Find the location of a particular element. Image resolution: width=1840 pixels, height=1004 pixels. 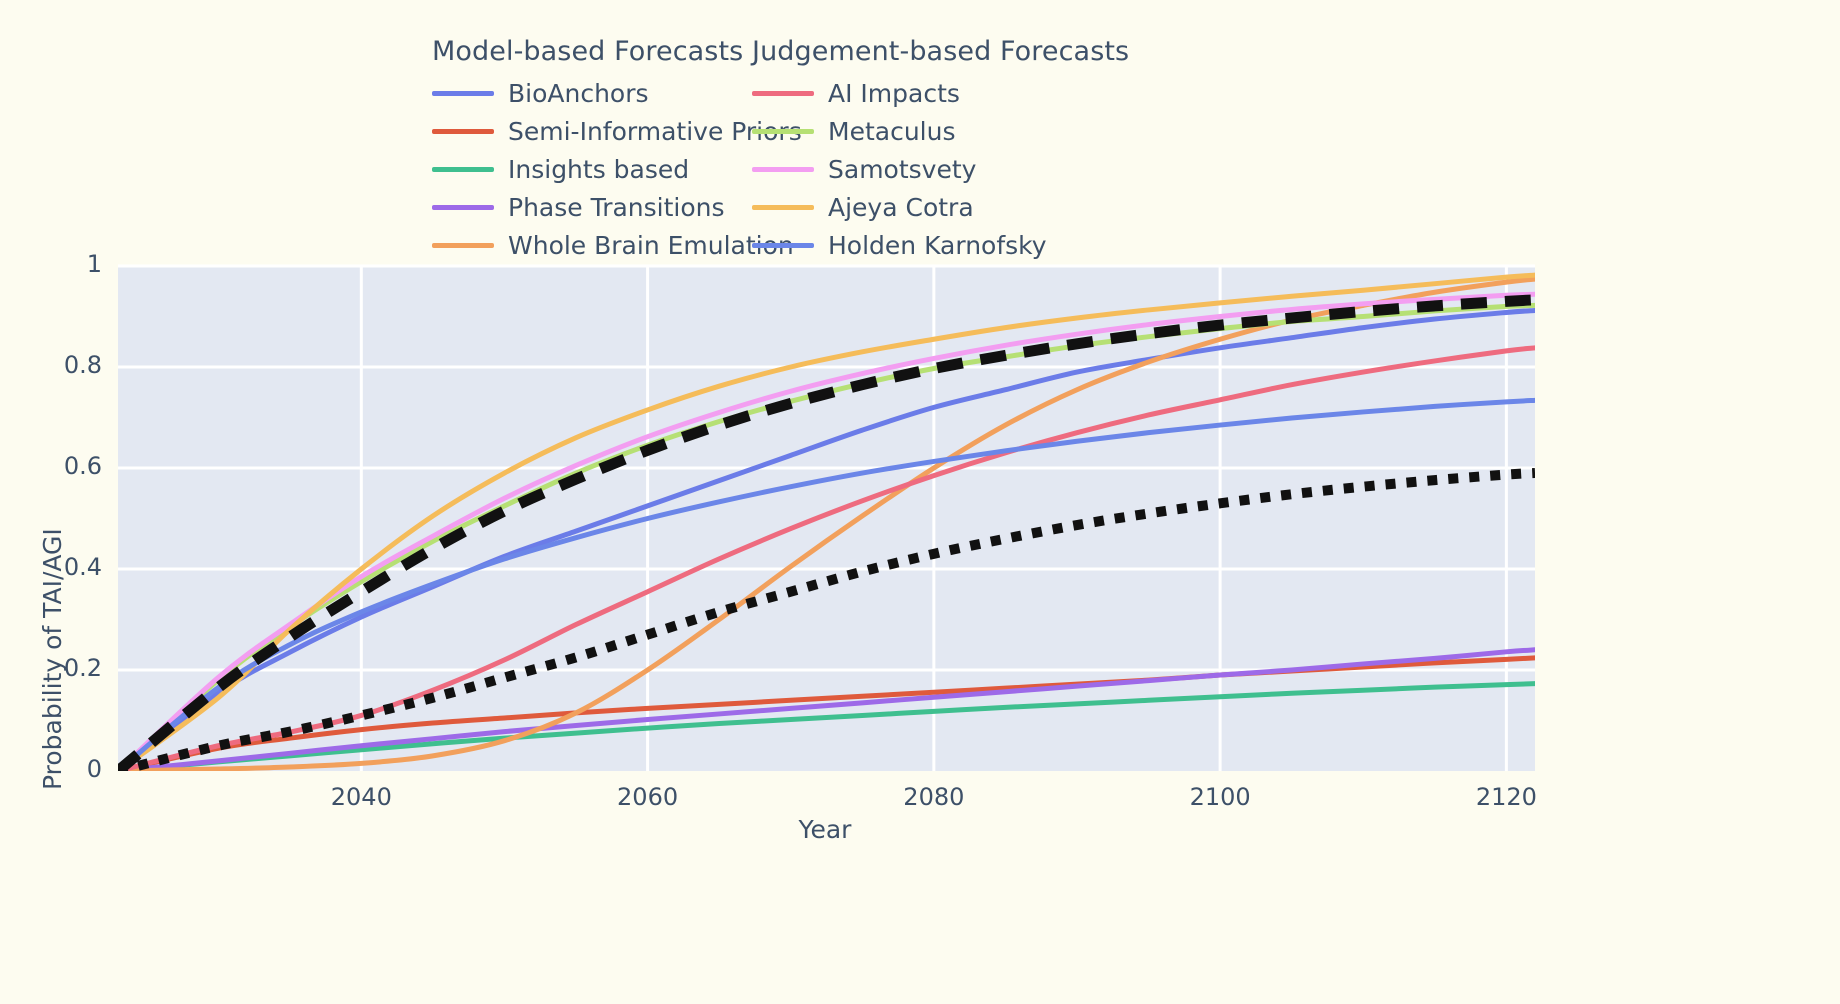

legend-label-insights-based: Insights based is located at coordinates (599, 169).